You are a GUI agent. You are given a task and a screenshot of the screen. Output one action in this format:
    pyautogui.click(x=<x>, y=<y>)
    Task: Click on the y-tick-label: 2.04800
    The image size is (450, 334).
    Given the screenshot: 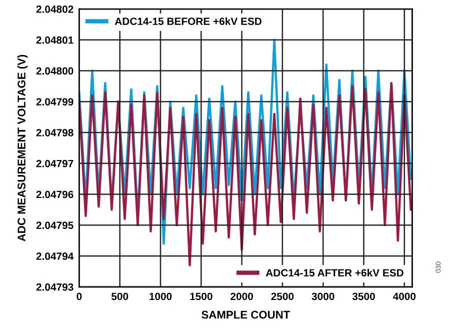 What is the action you would take?
    pyautogui.click(x=55, y=71)
    